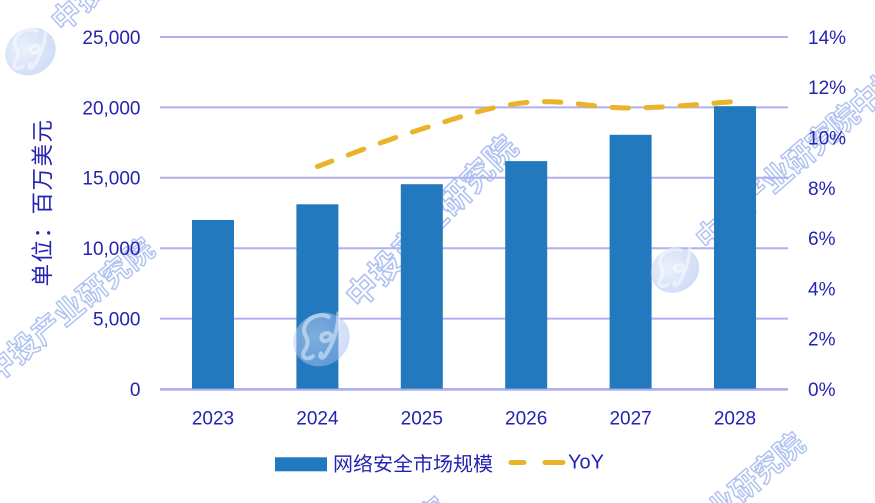 Image resolution: width=875 pixels, height=503 pixels. Describe the element at coordinates (827, 88) in the screenshot. I see `svg-text: 12%` at that location.